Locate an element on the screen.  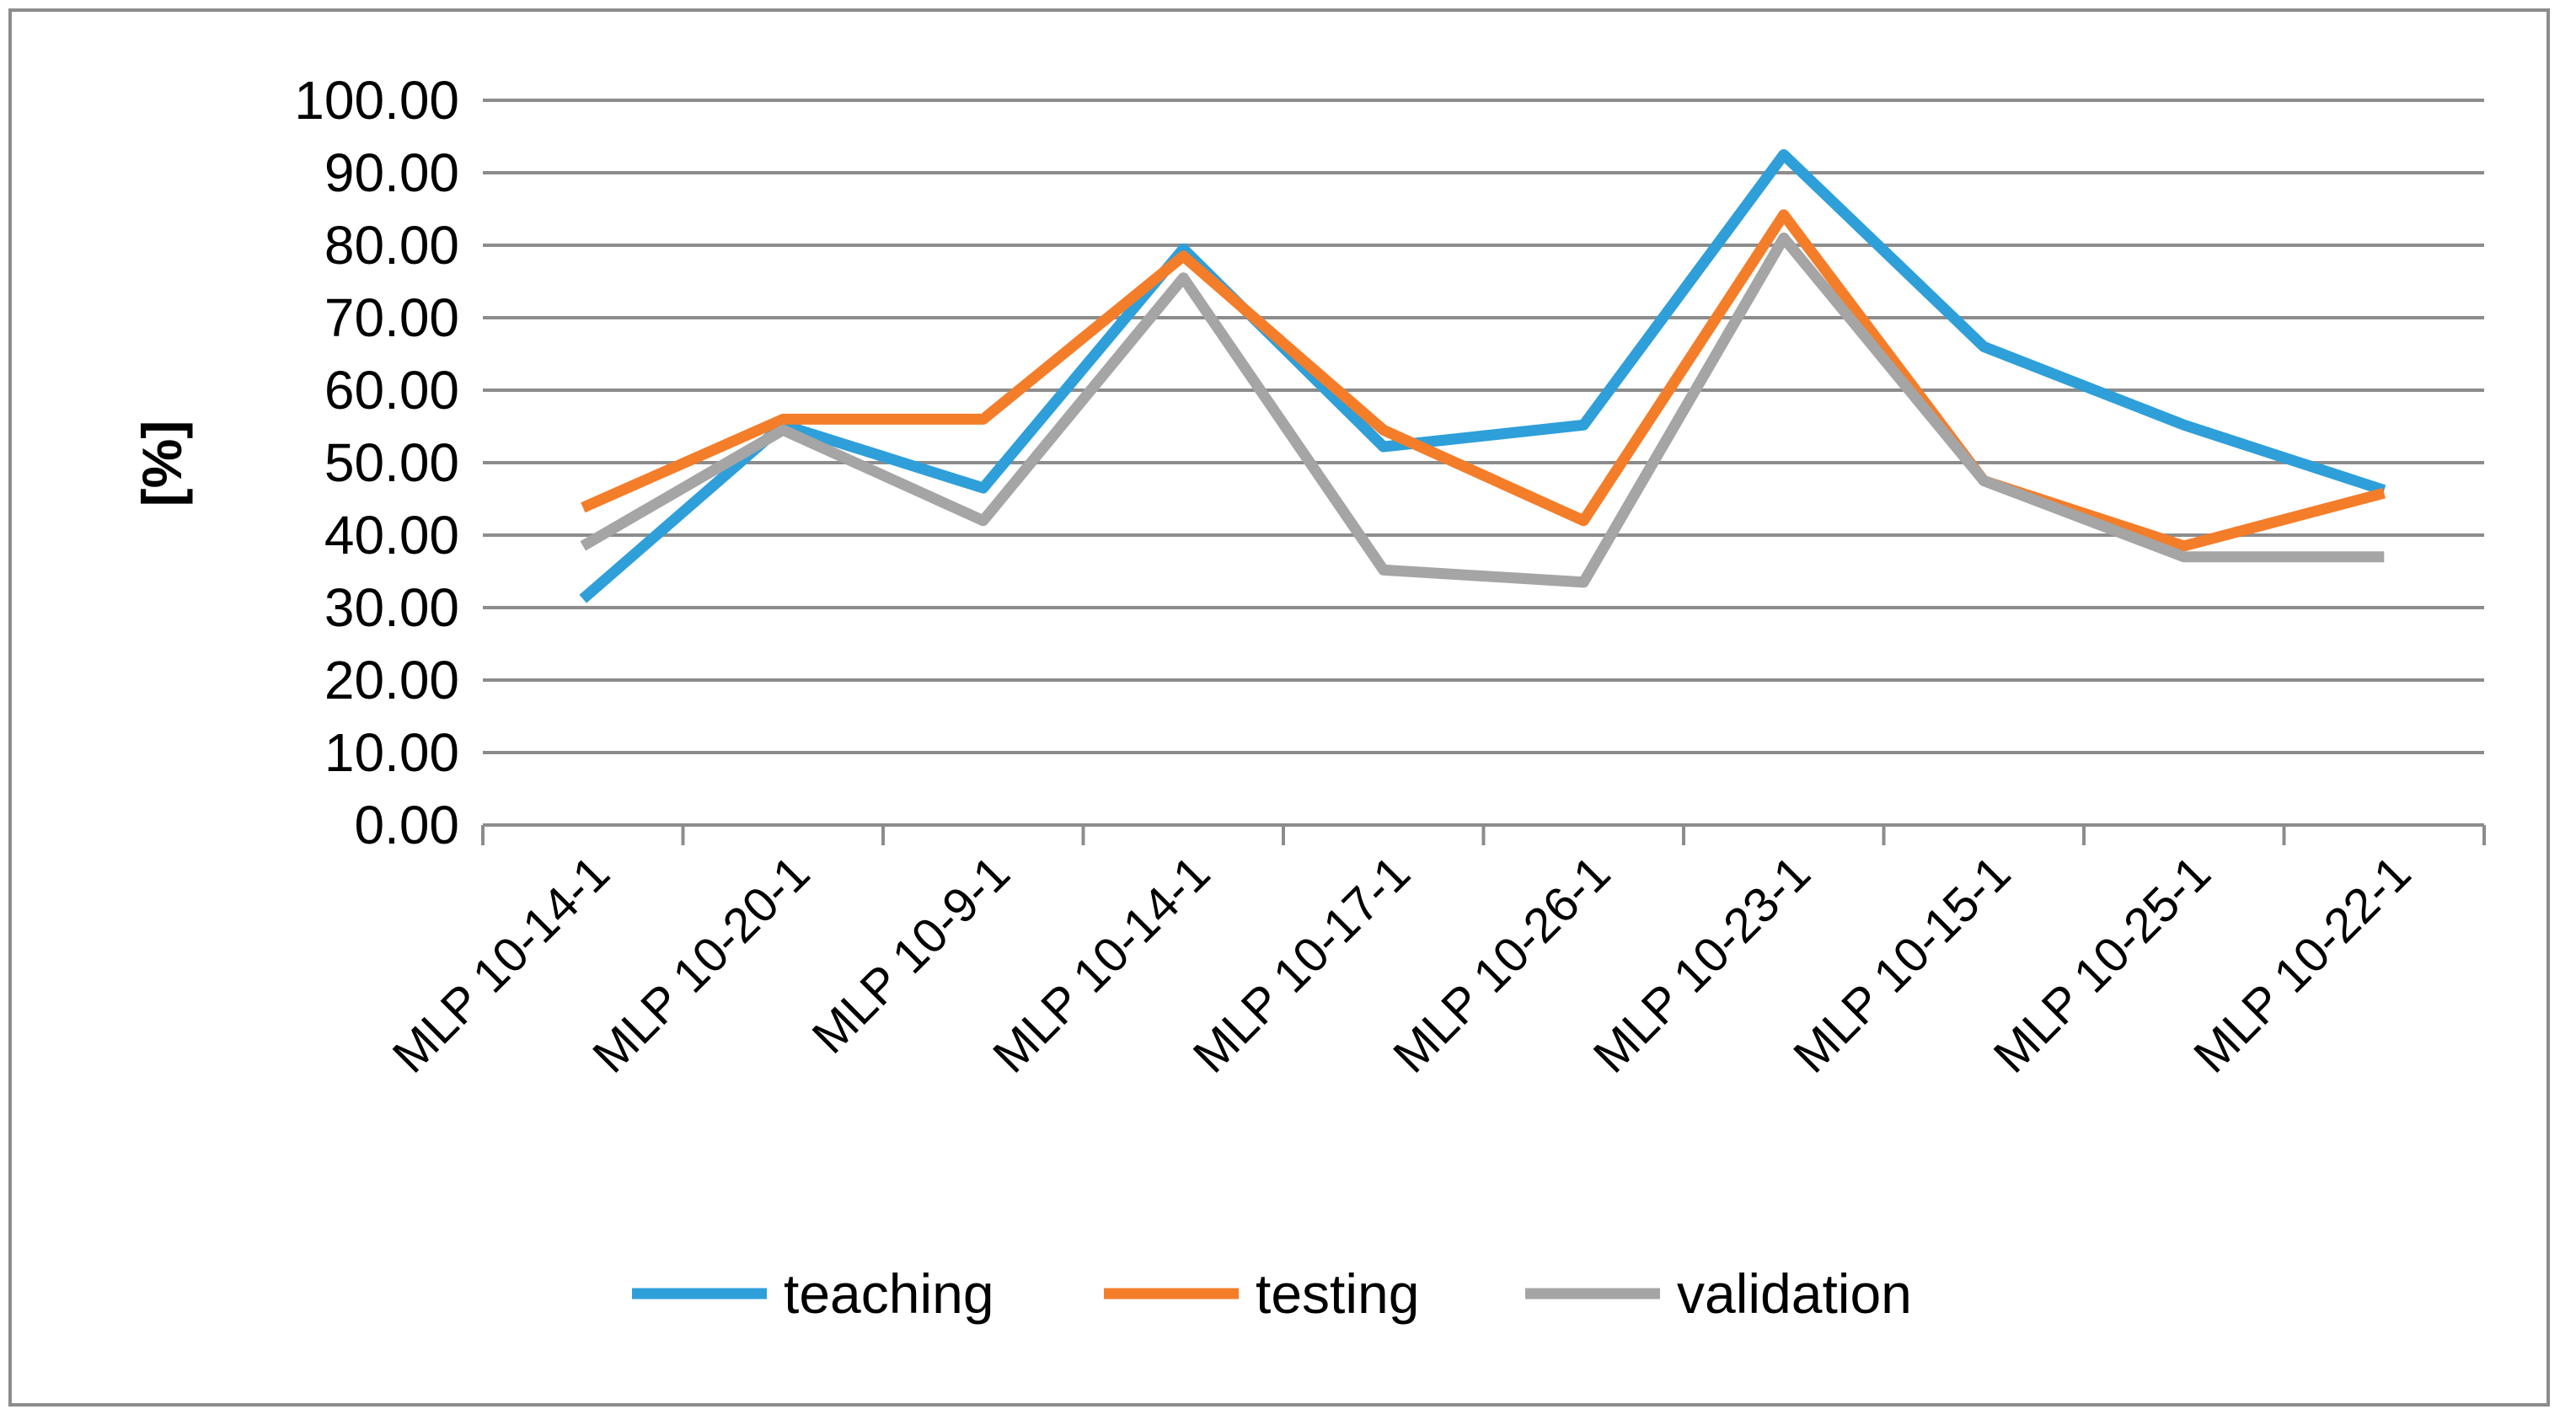
y-tick-label: 40.00 is located at coordinates (392, 535).